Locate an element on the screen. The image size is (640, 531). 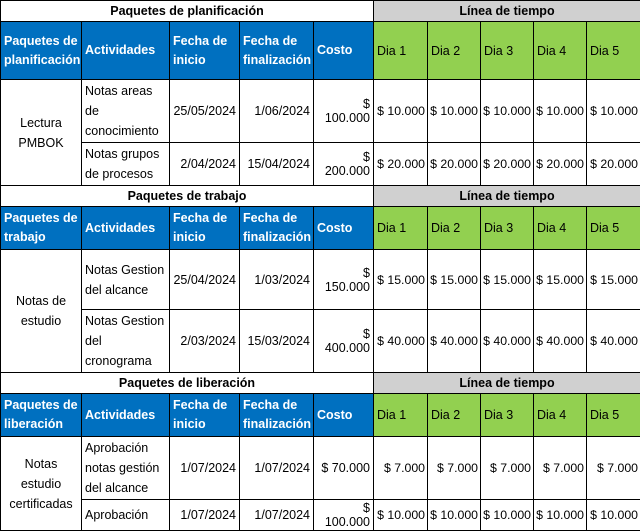
day-2-cell: $ 15.000 is located at coordinates (454, 280).